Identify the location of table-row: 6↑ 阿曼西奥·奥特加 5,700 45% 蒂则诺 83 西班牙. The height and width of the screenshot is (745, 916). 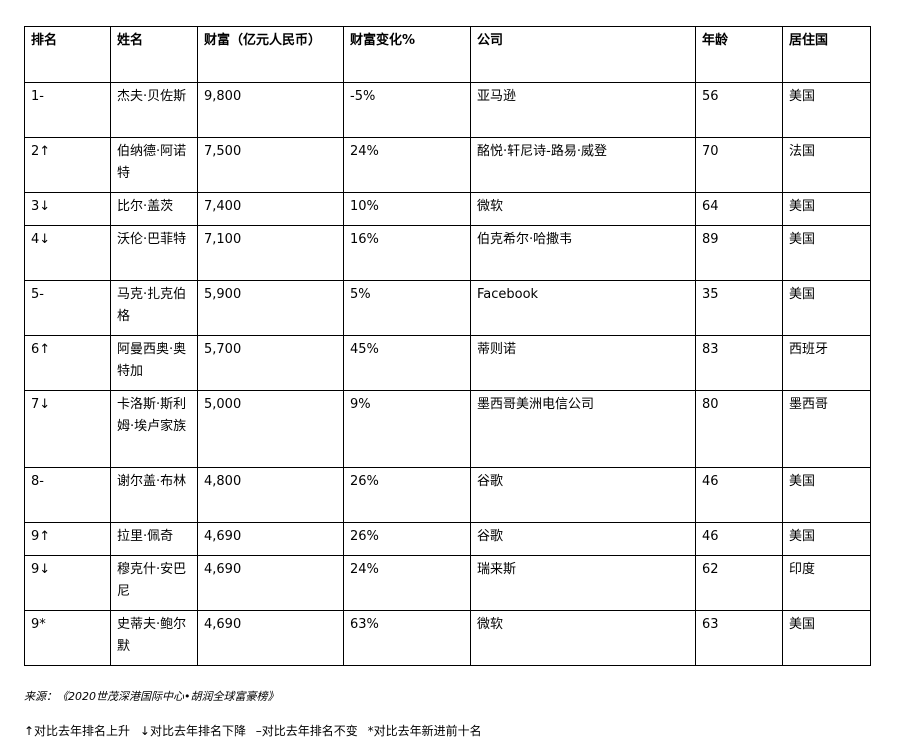
(447, 363).